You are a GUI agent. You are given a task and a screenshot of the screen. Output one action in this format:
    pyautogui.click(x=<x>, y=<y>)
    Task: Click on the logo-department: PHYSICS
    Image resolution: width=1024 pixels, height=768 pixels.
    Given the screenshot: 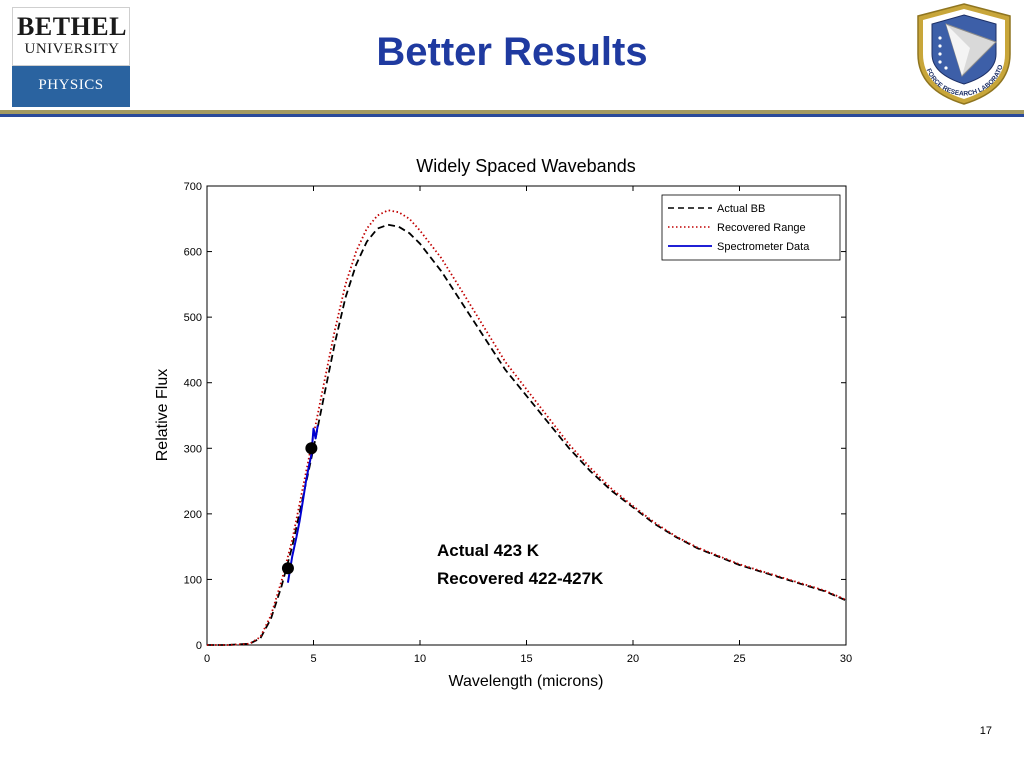 What is the action you would take?
    pyautogui.click(x=71, y=85)
    